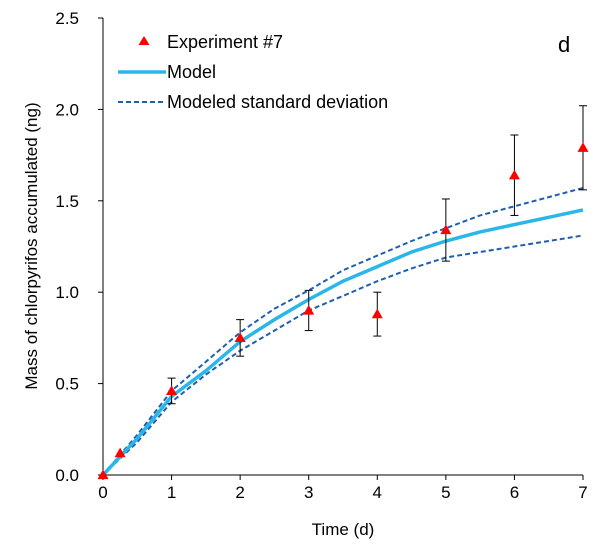 The width and height of the screenshot is (600, 551). What do you see at coordinates (582, 492) in the screenshot?
I see `x-tick-label: 7` at bounding box center [582, 492].